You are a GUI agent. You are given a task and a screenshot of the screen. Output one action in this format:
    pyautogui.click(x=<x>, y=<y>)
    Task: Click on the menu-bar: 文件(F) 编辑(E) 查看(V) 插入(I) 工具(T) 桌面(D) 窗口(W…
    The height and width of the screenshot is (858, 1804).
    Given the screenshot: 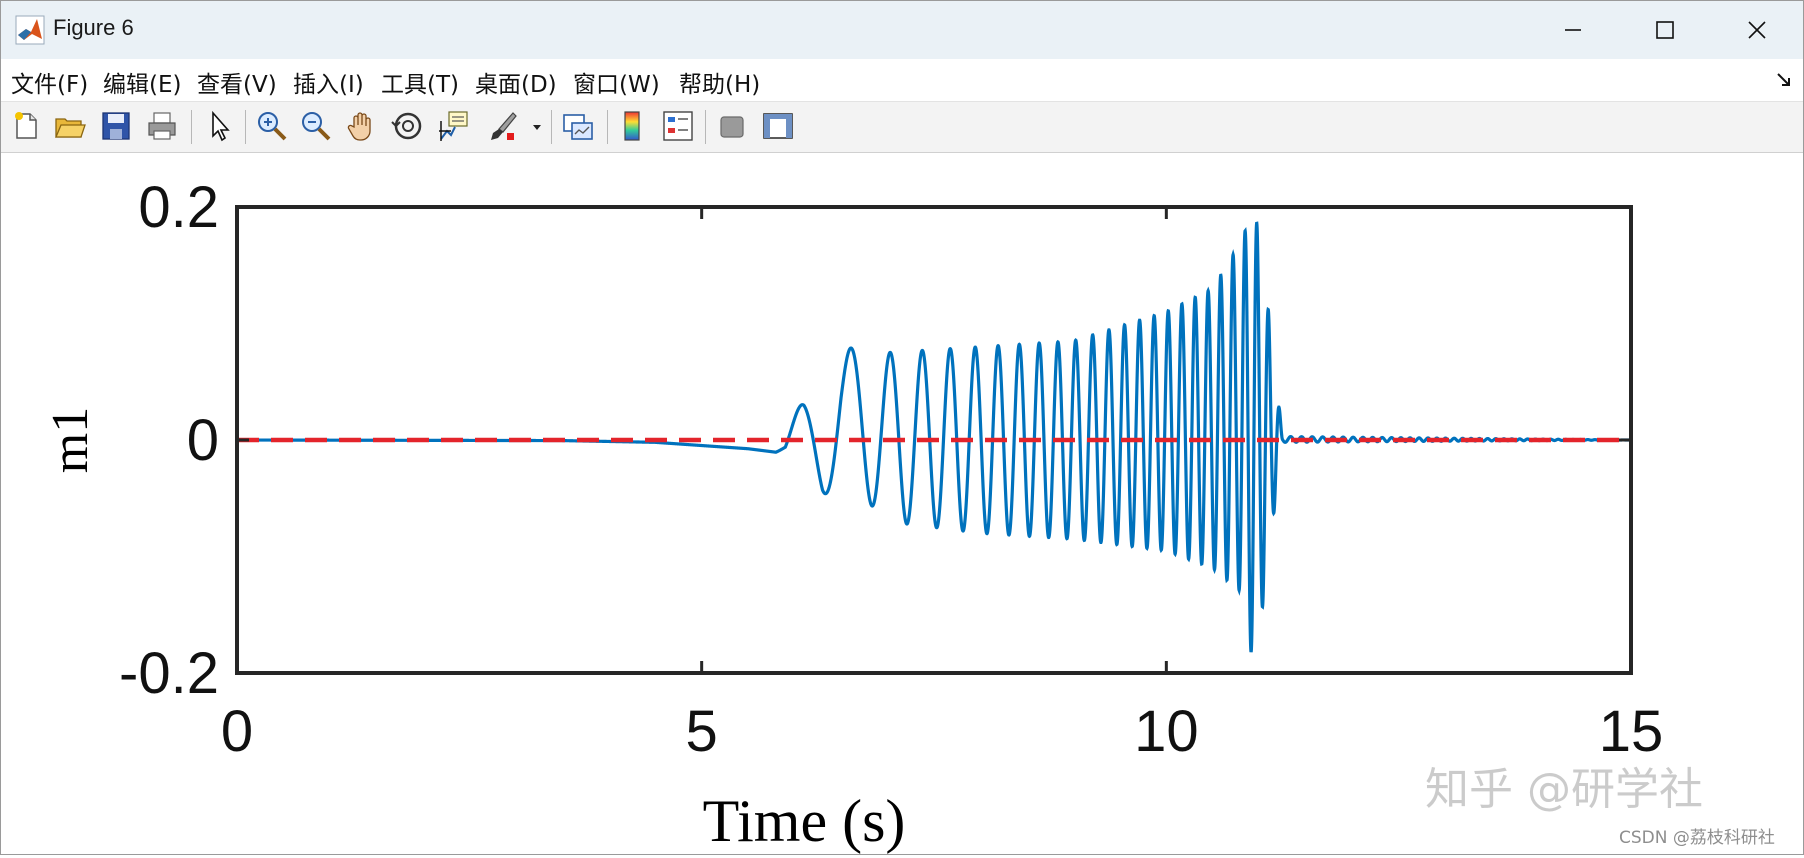 What is the action you would take?
    pyautogui.click(x=902, y=80)
    